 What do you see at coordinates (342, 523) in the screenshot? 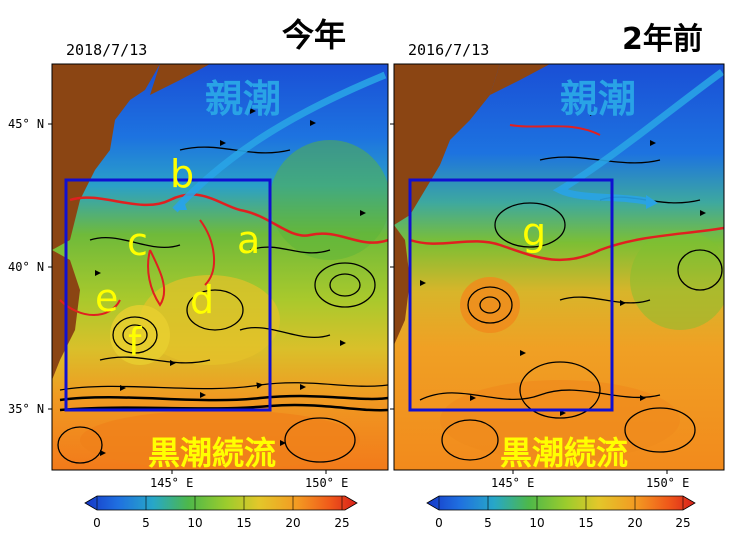
I see `cb-left-25: 25` at bounding box center [342, 523].